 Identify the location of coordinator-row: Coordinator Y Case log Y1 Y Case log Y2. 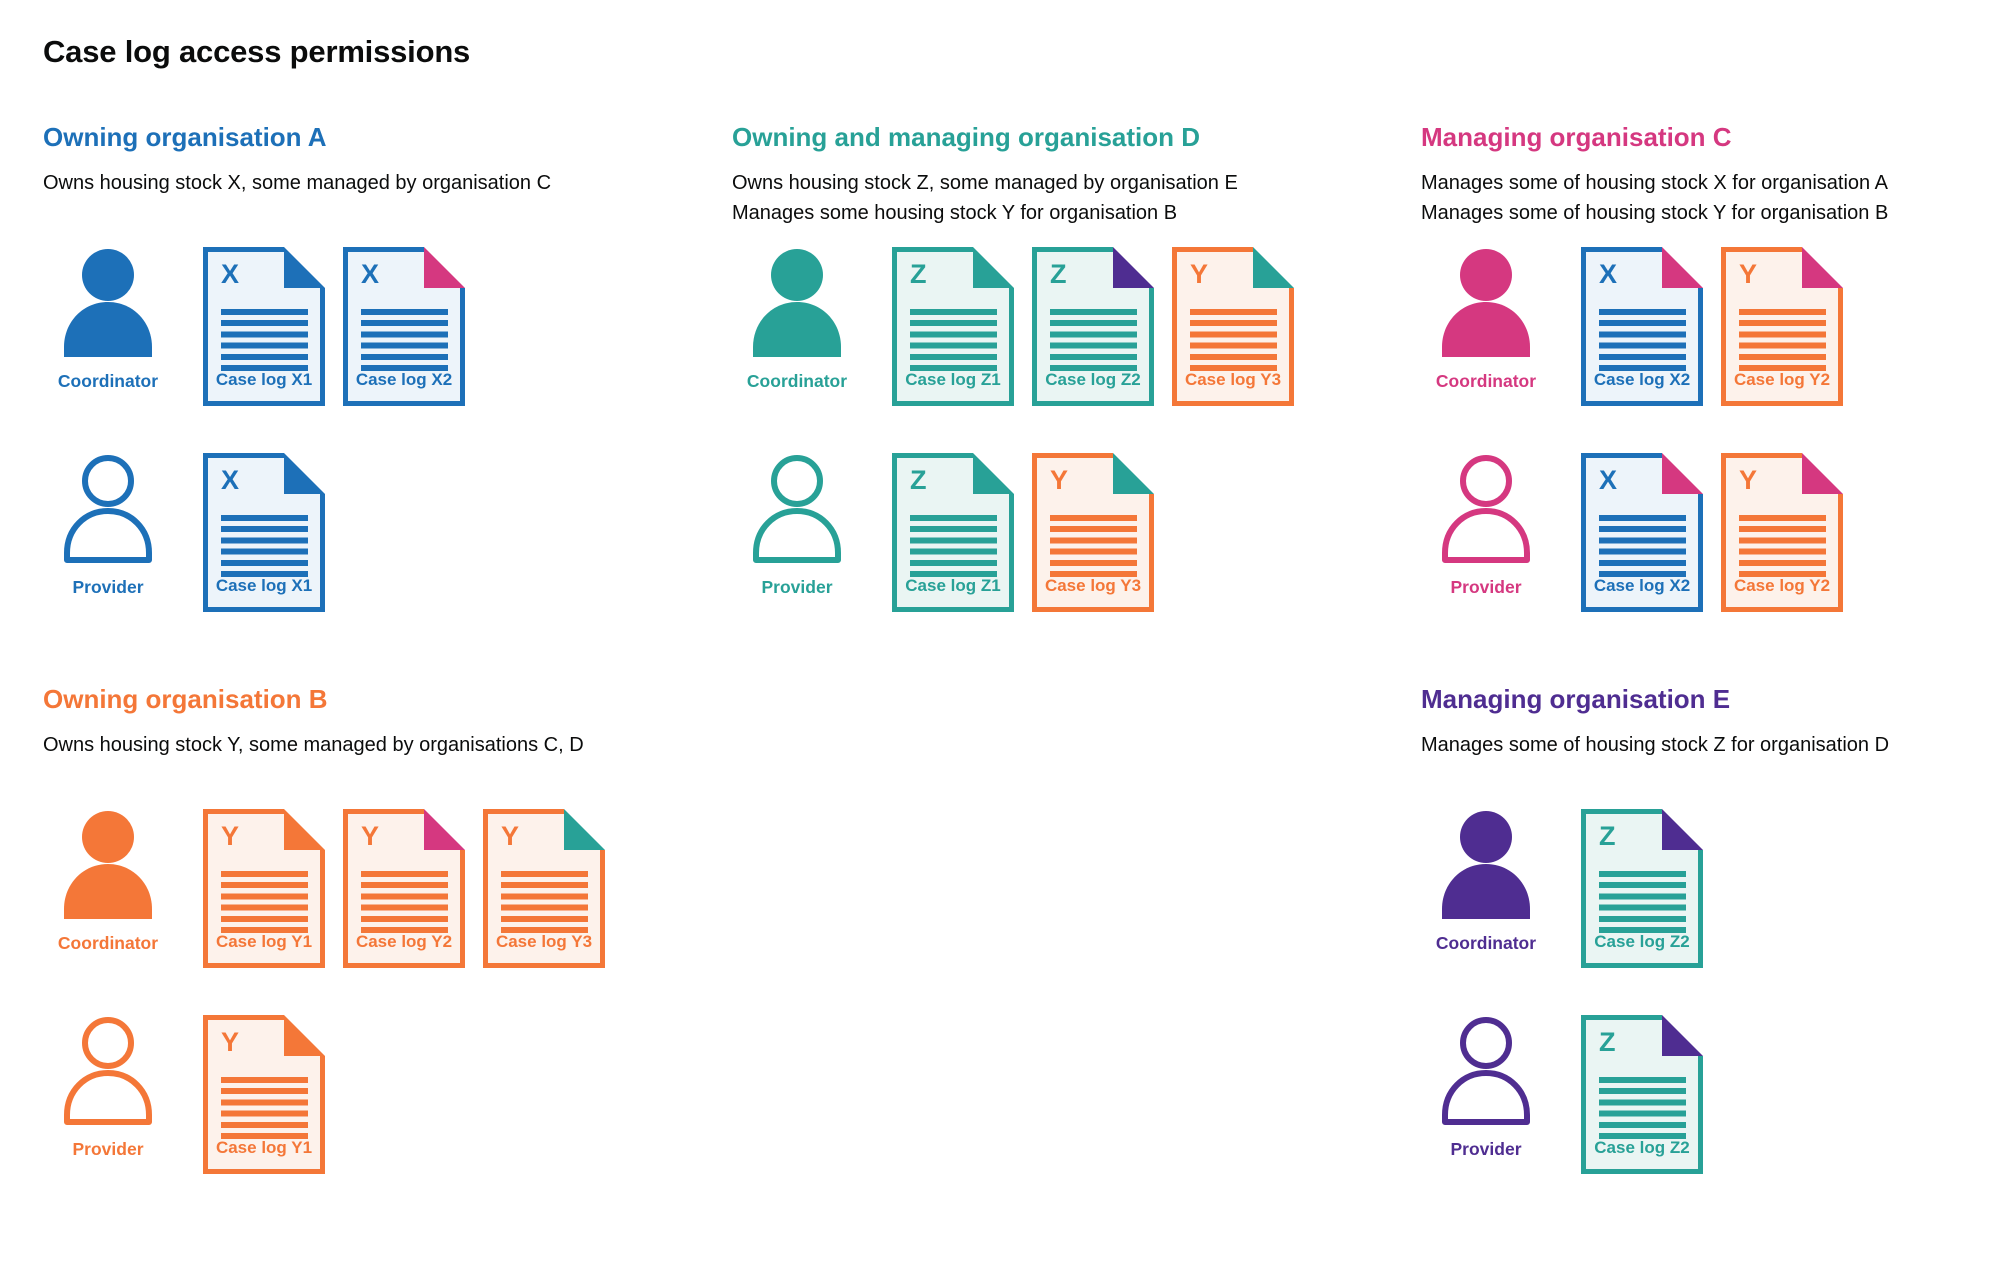
(387, 888).